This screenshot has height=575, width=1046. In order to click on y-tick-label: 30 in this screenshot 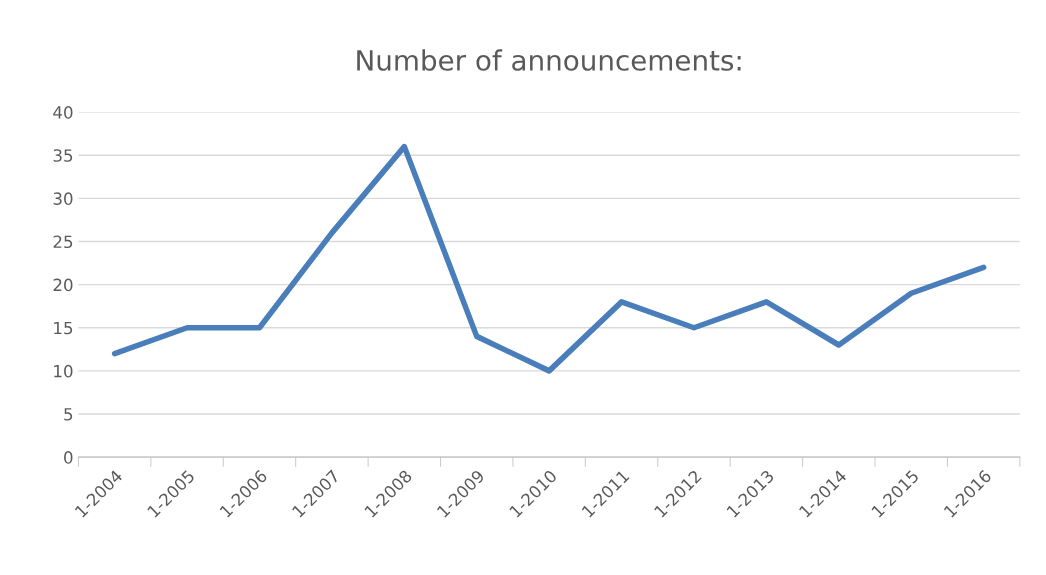, I will do `click(63, 198)`.